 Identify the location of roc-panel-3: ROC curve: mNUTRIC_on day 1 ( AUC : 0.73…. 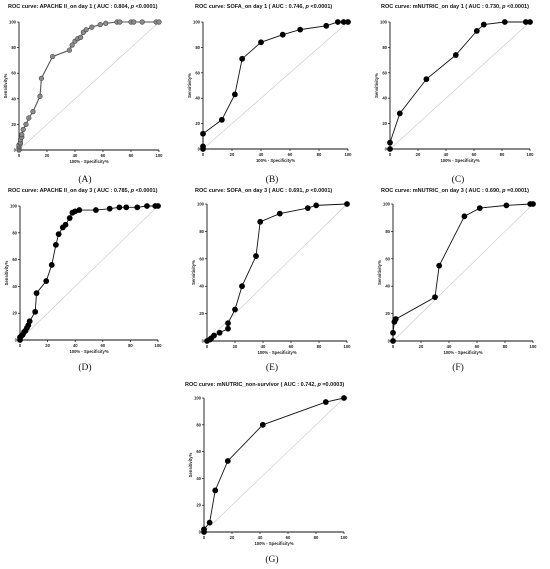
(454, 94).